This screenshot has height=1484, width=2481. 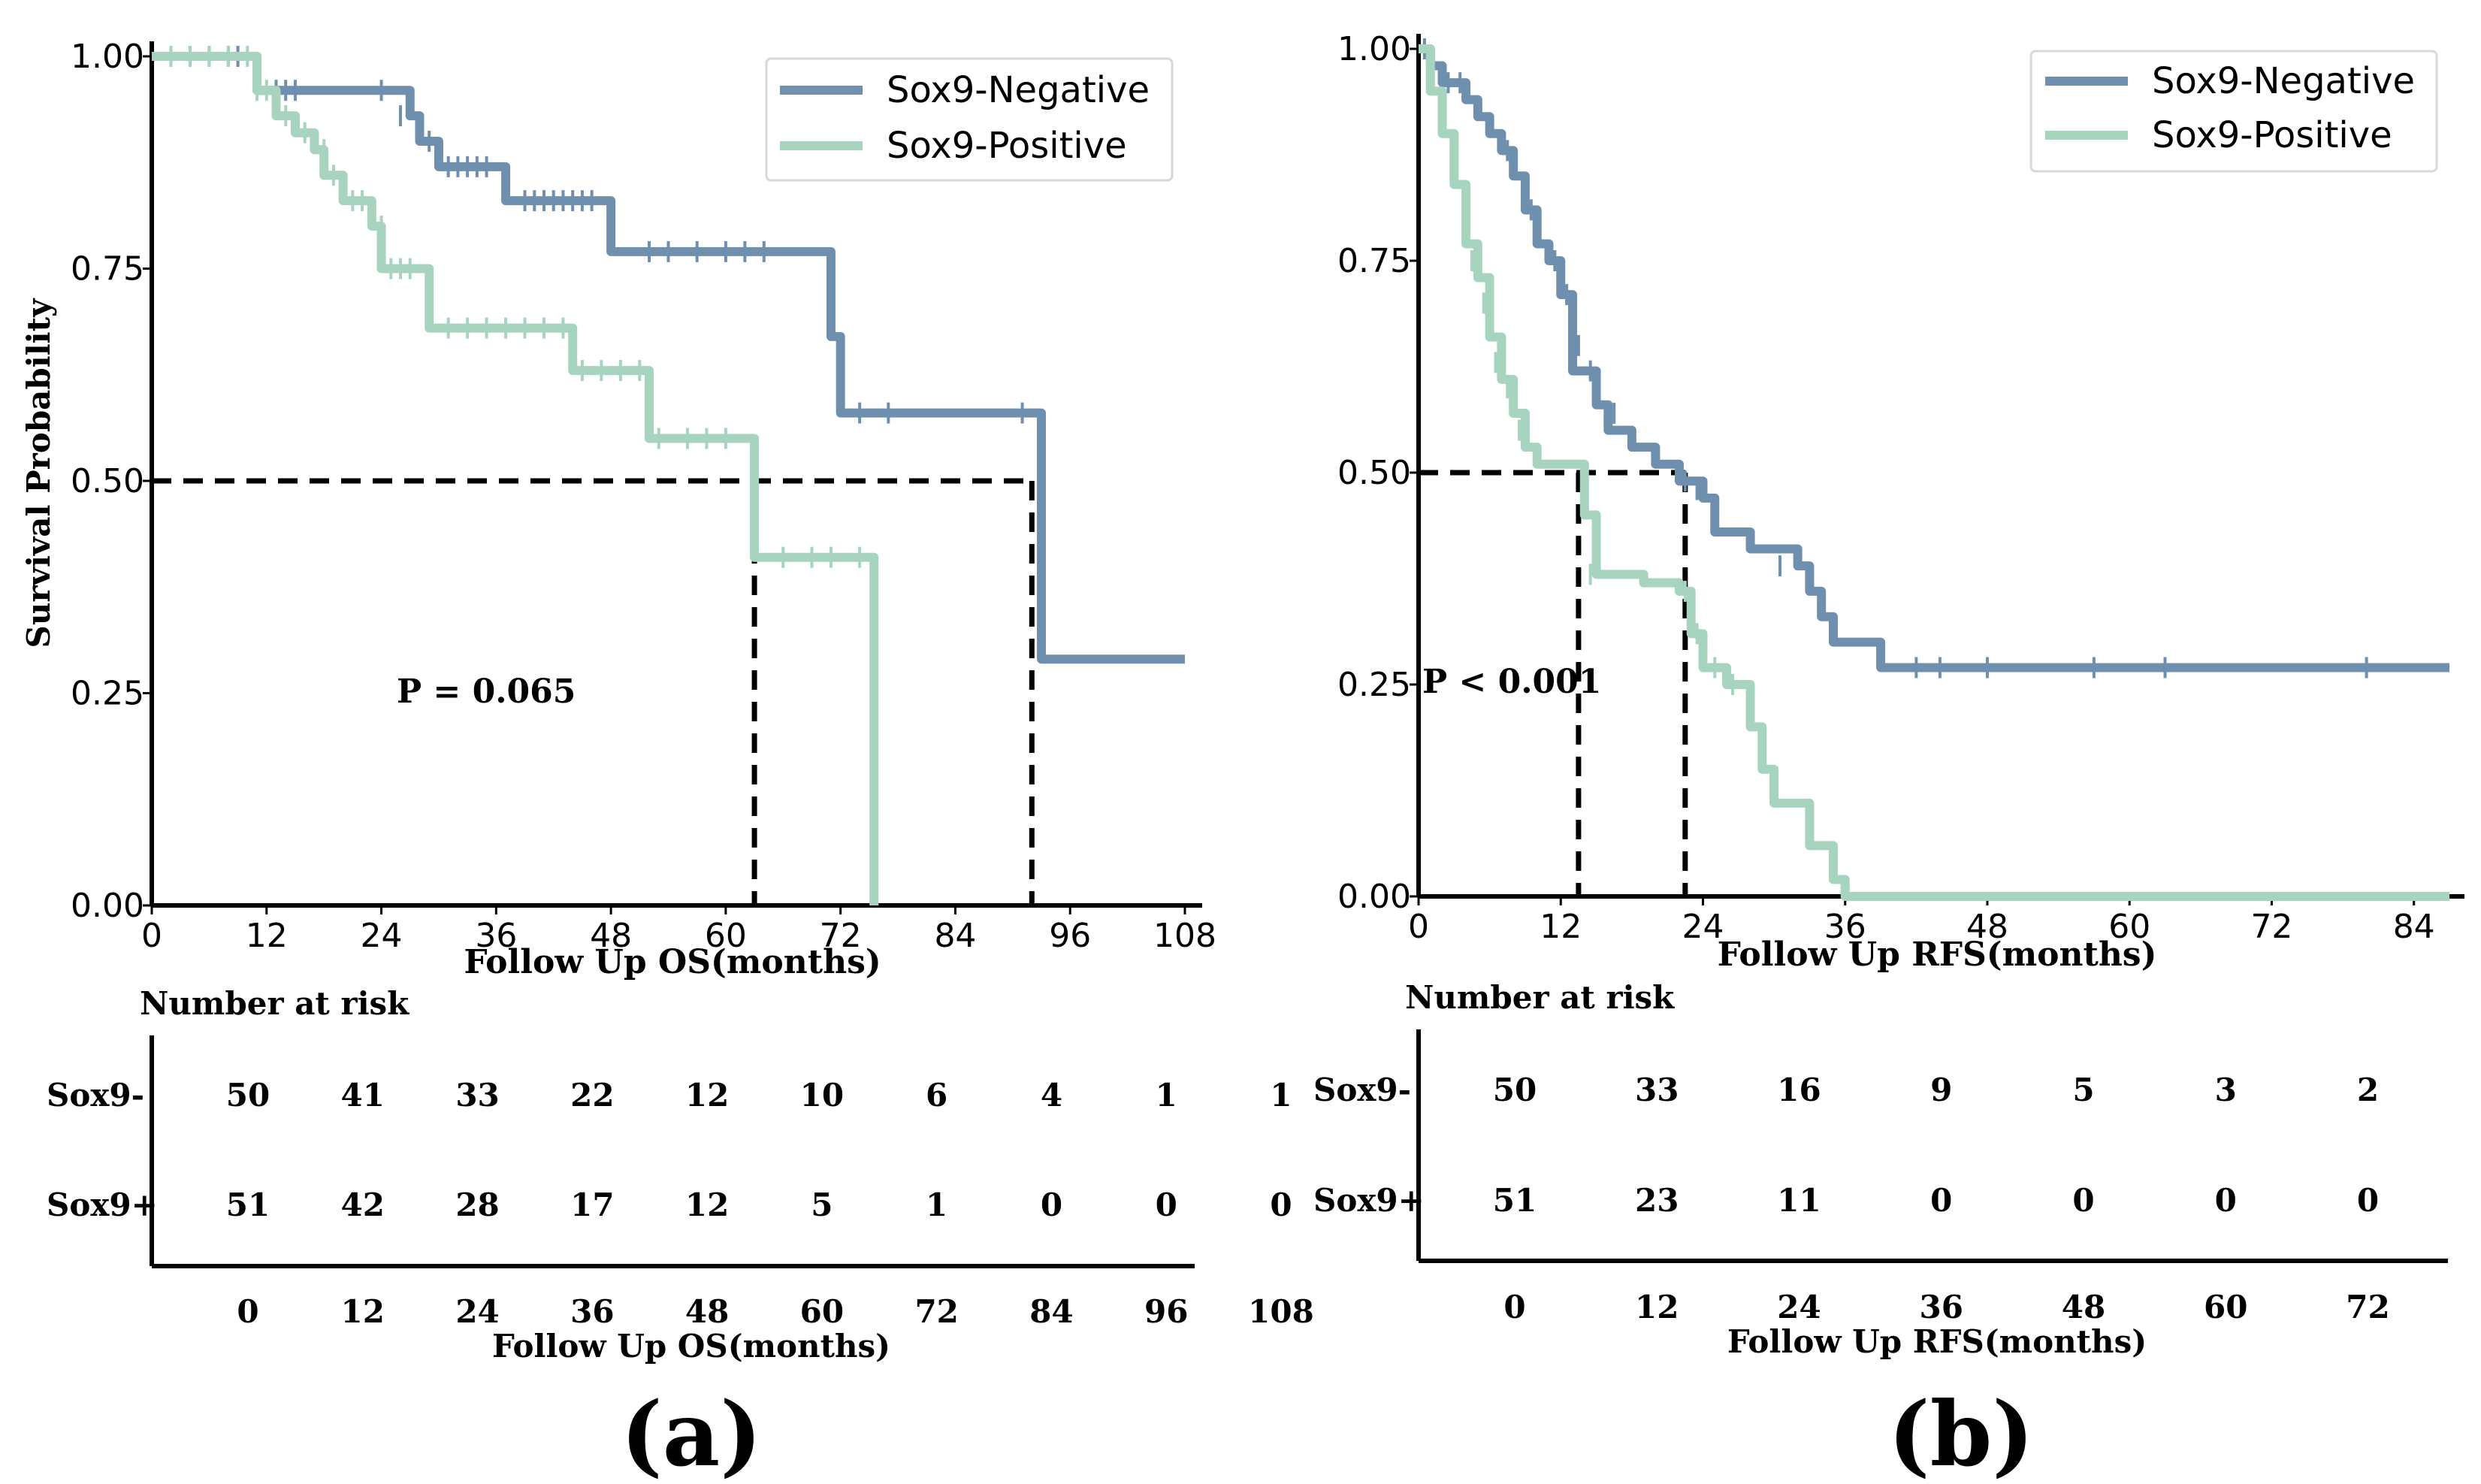 What do you see at coordinates (691, 1433) in the screenshot?
I see `panel-a-label: (a)` at bounding box center [691, 1433].